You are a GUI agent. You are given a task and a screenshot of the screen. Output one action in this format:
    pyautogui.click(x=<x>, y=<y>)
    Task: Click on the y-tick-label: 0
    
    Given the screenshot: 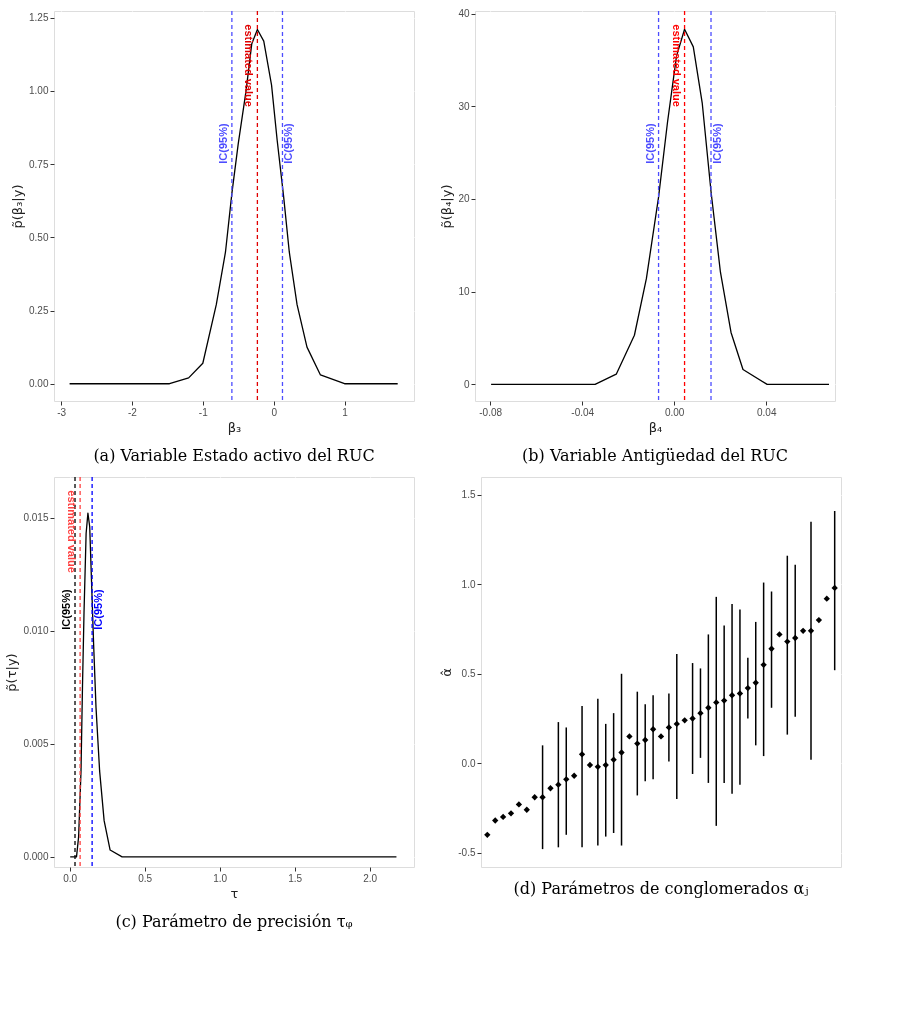 What is the action you would take?
    pyautogui.click(x=466, y=384)
    